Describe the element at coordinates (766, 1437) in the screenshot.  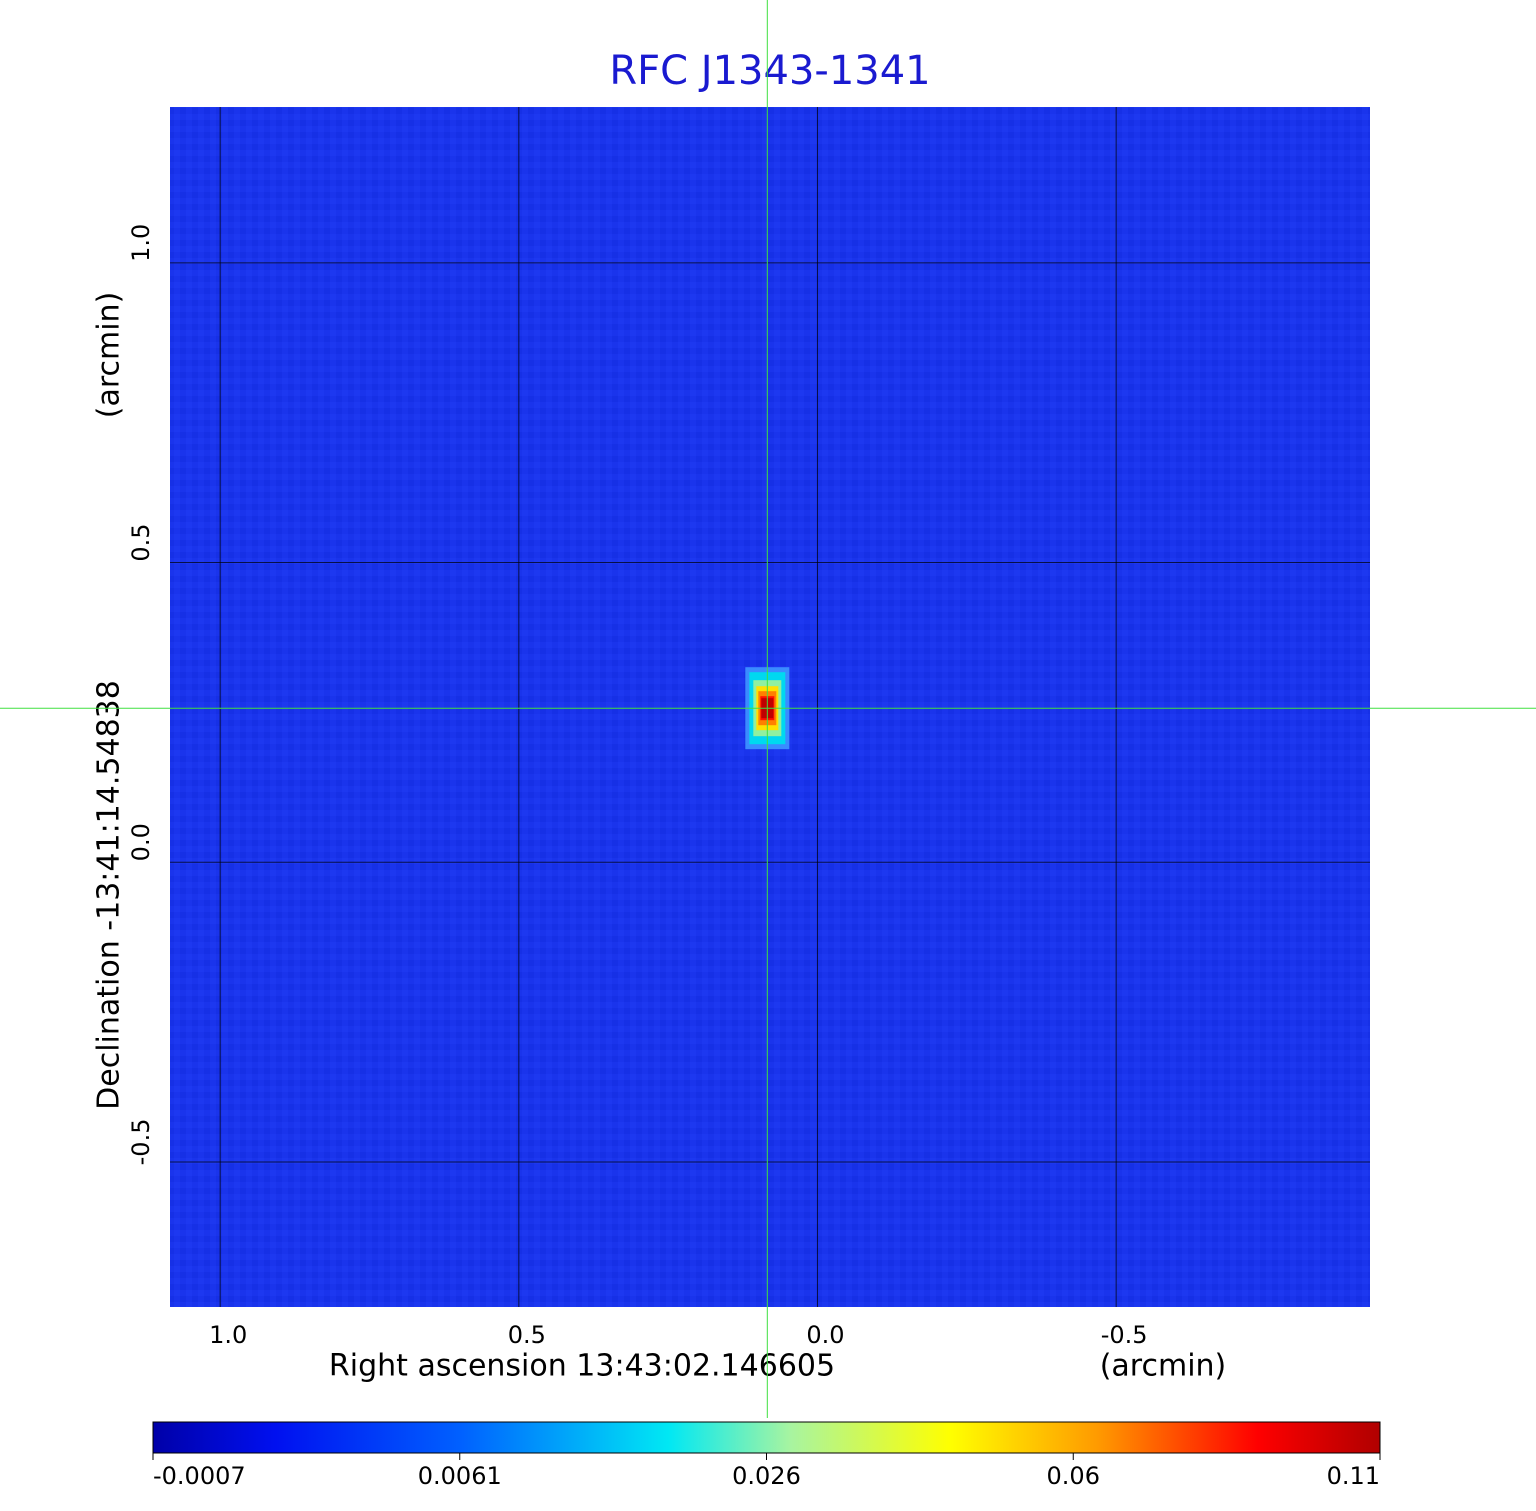
I see `colorbar` at that location.